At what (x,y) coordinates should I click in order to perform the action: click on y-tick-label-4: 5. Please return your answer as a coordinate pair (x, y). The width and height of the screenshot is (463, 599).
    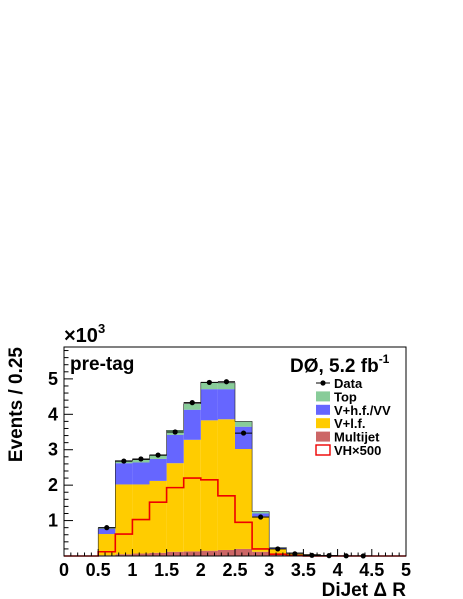
    Looking at the image, I should click on (53, 379).